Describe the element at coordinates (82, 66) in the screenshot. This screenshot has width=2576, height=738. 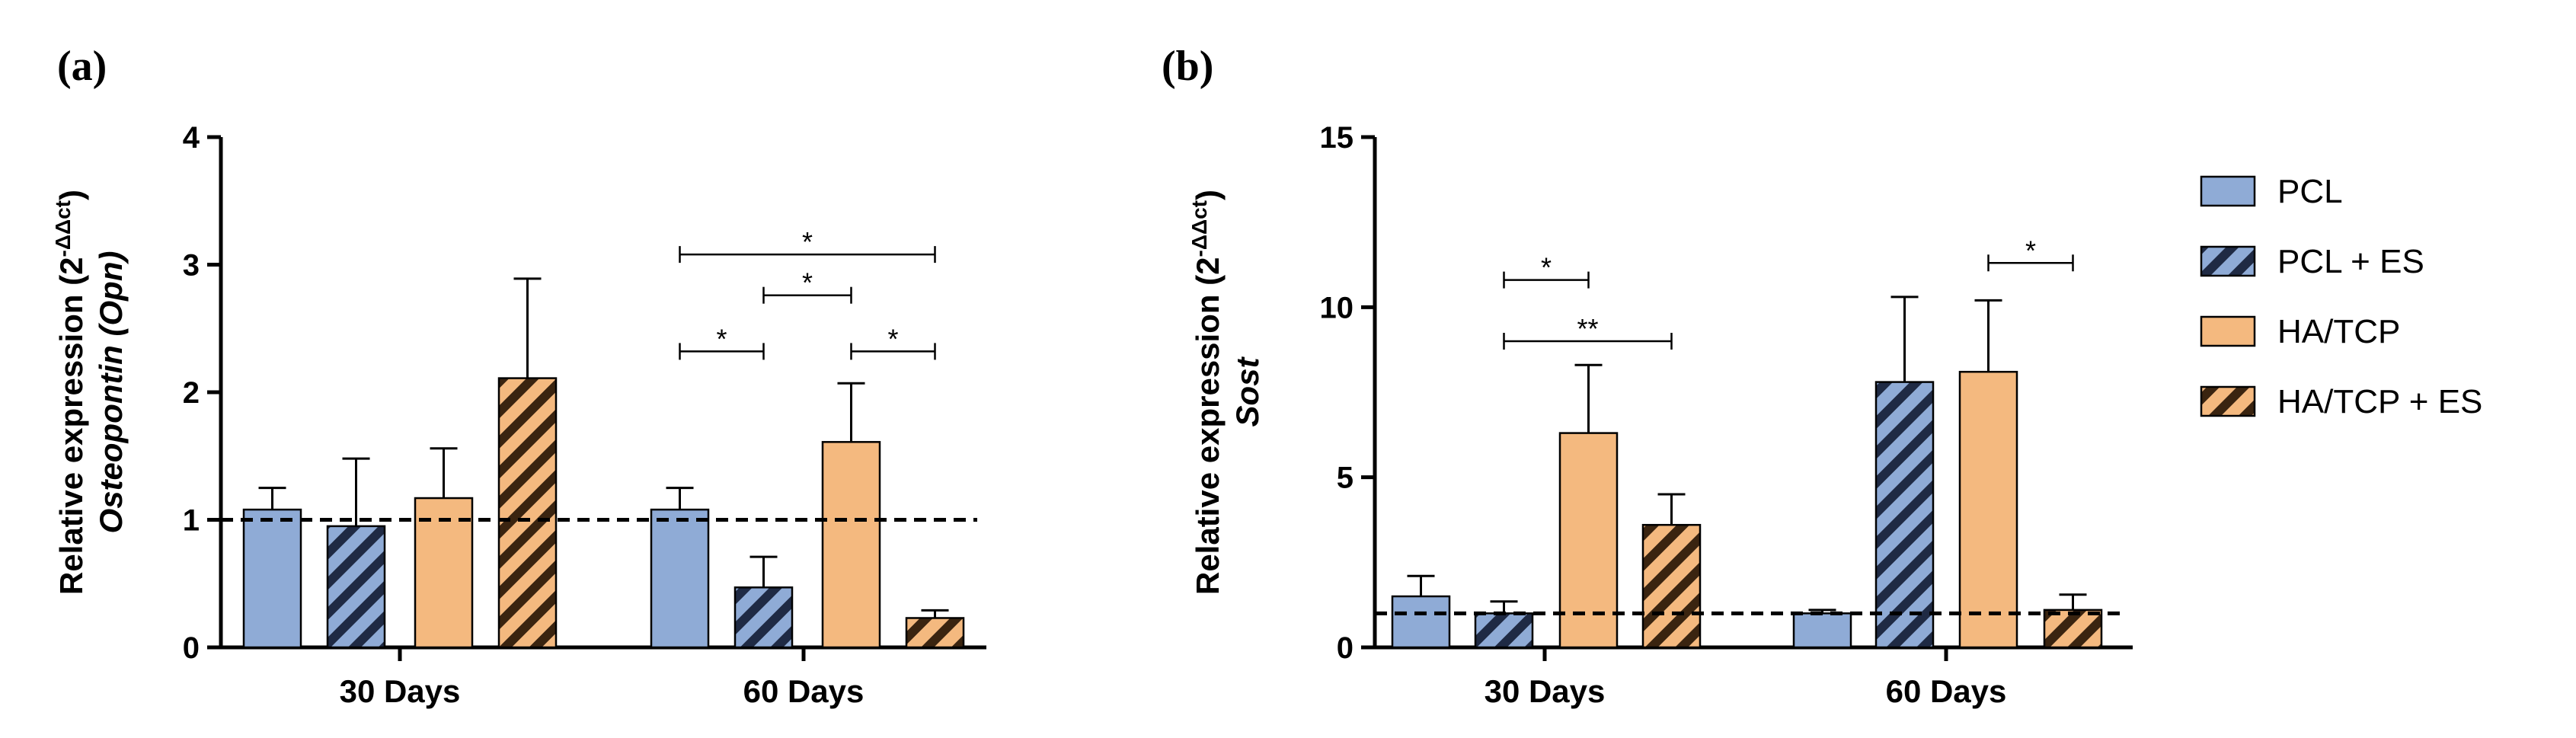
I see `panel-label: (a)` at that location.